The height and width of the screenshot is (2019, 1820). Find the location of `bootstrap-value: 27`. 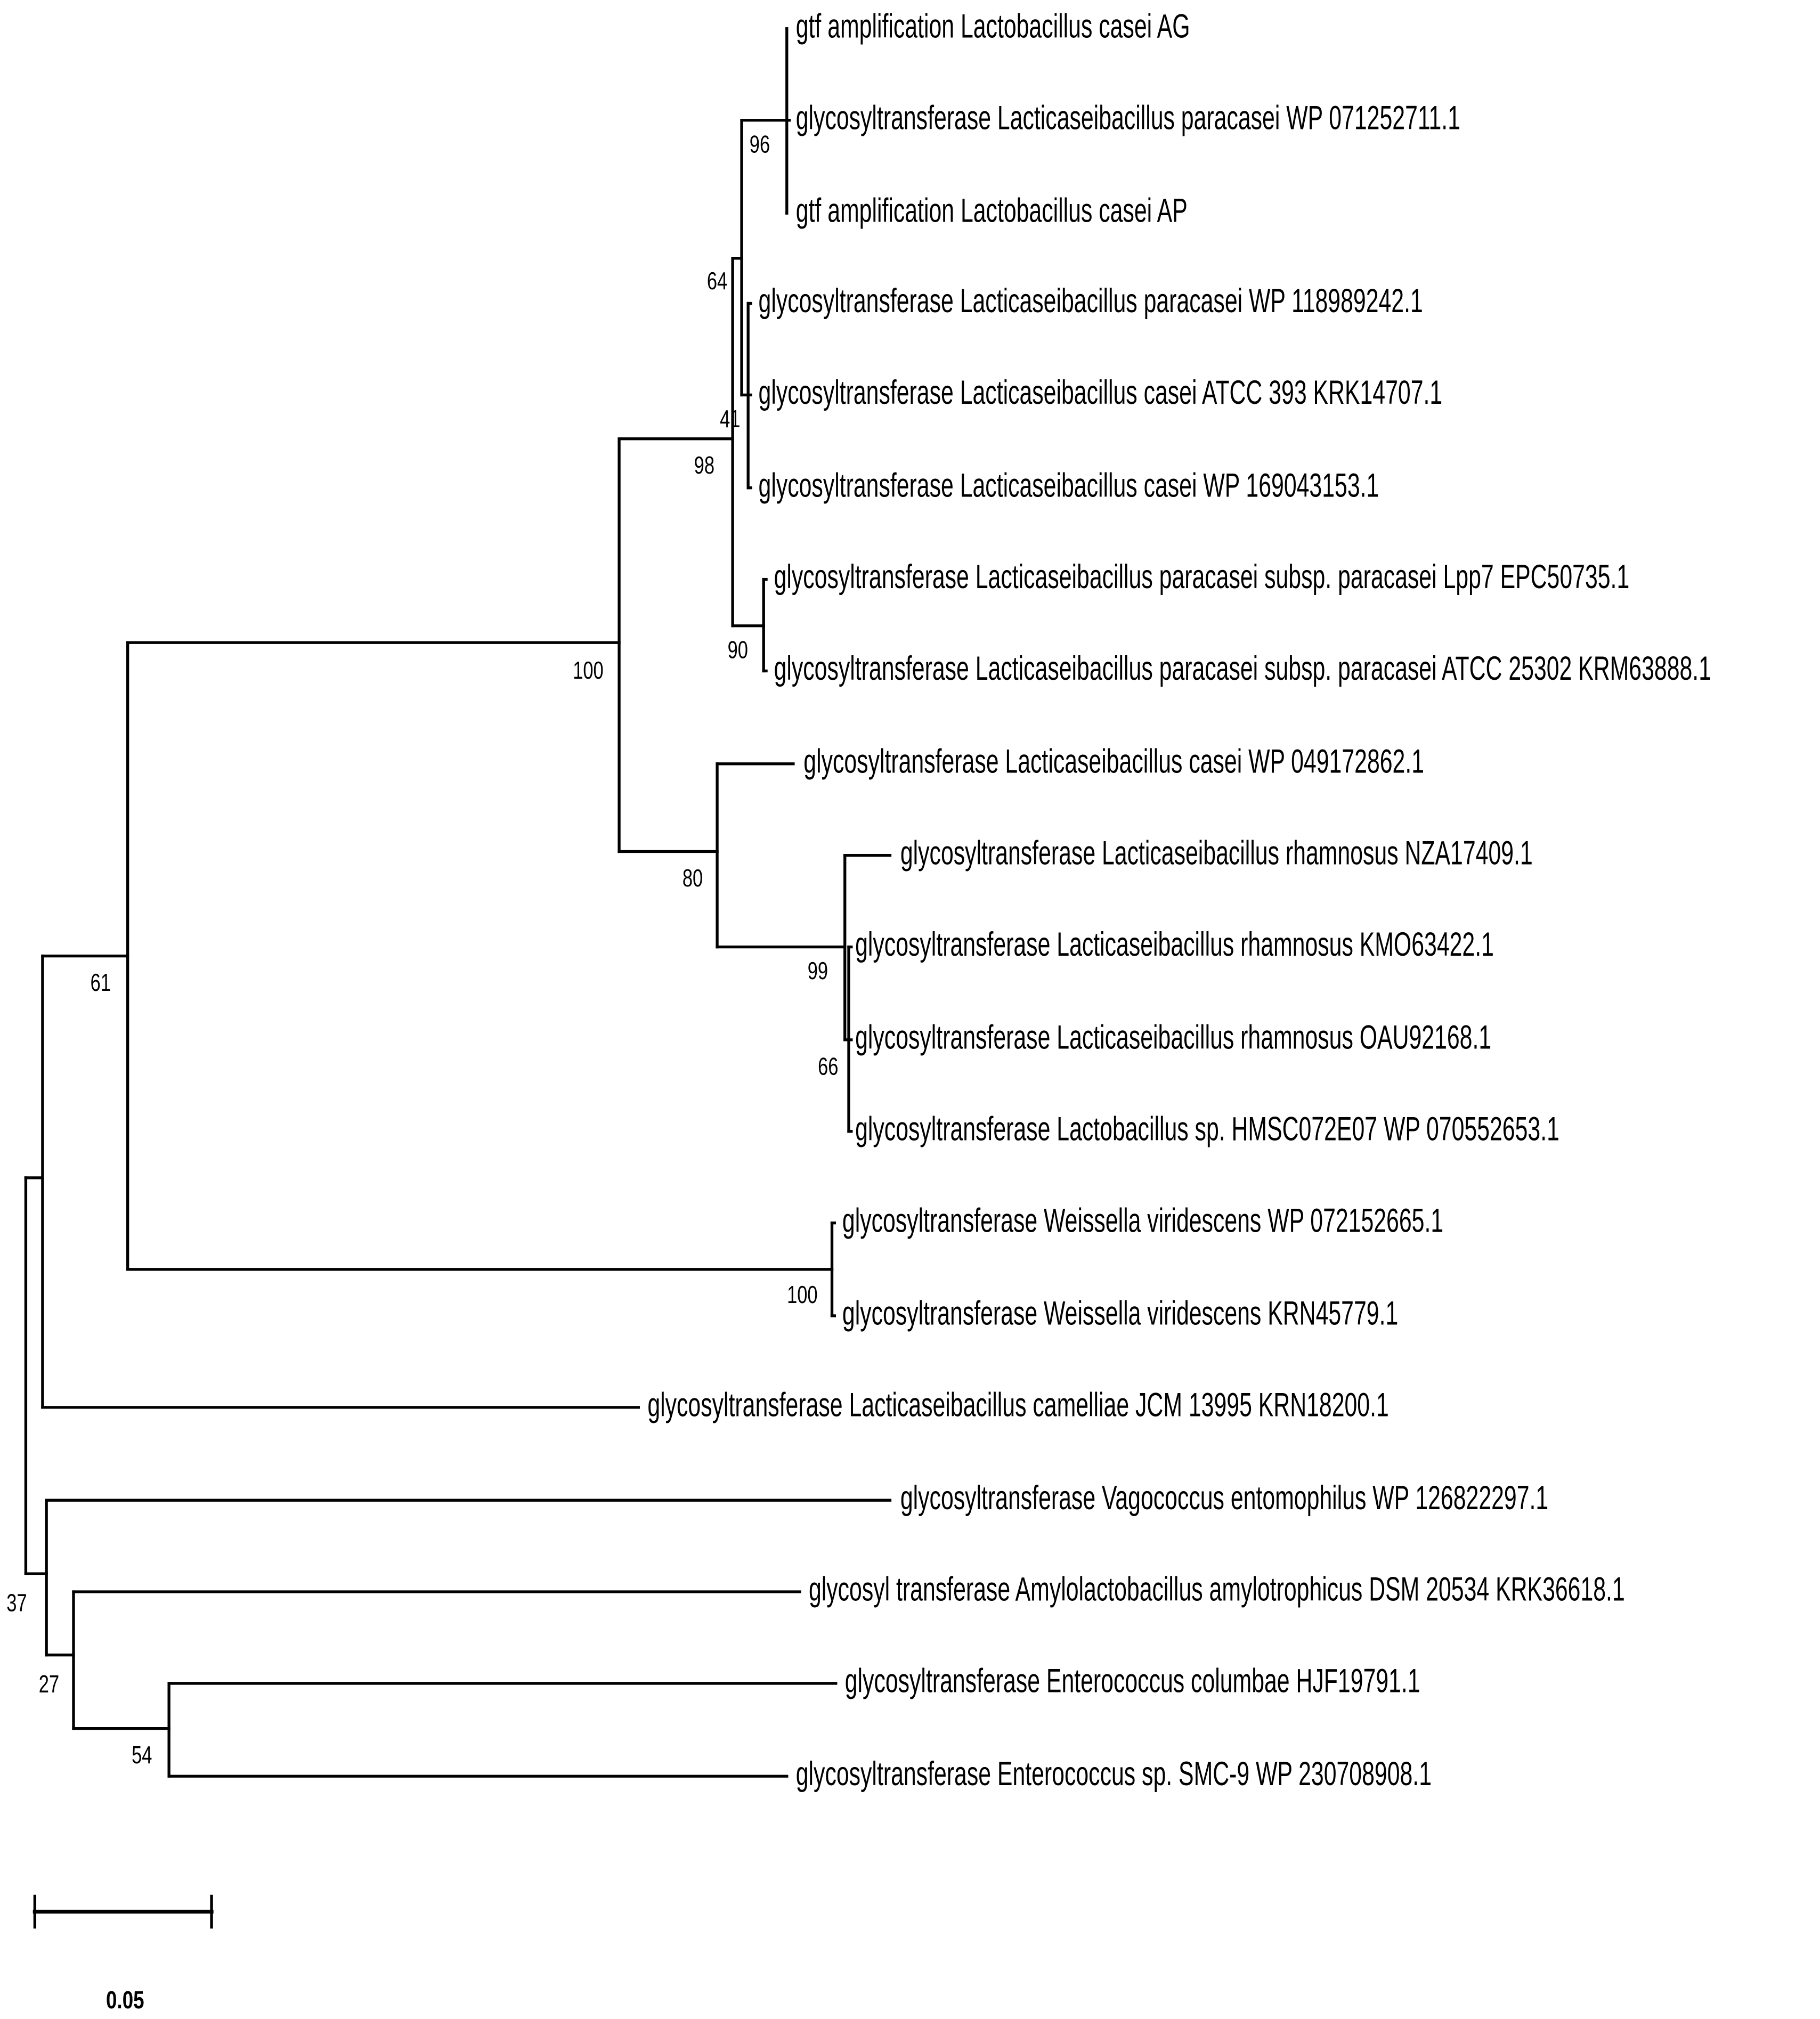

bootstrap-value: 27 is located at coordinates (49, 1684).